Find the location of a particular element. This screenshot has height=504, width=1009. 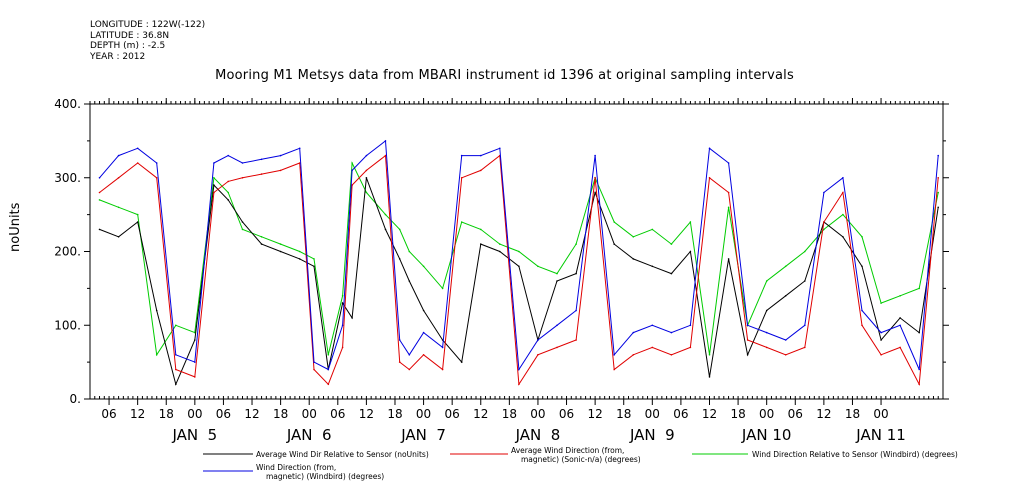

x-tick-label: 06 is located at coordinates (223, 414).